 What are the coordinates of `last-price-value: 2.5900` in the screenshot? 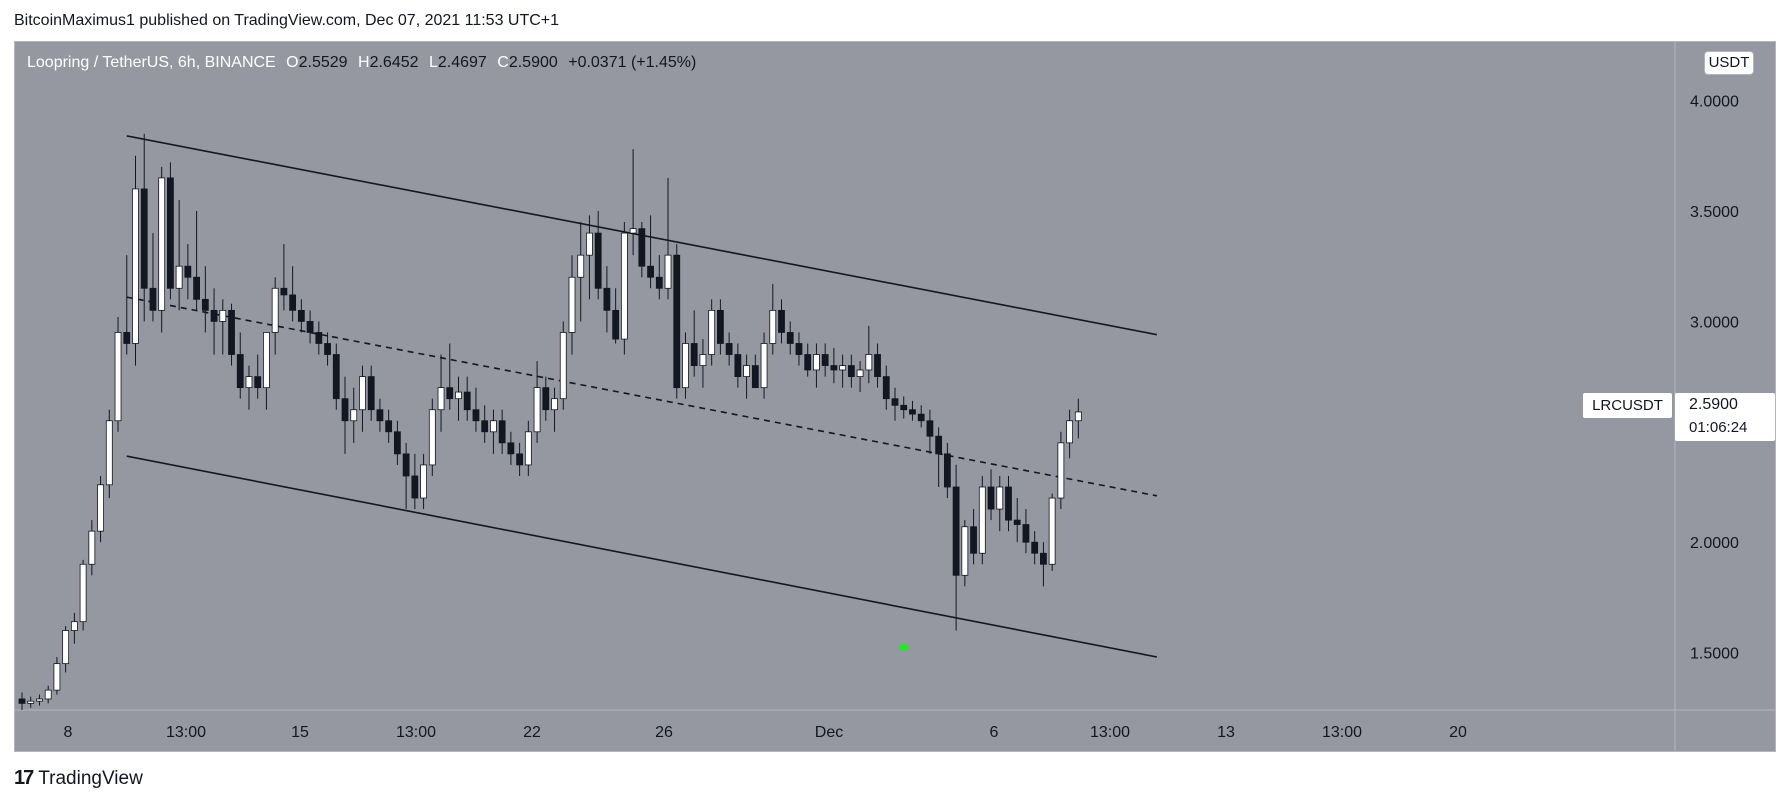 It's located at (1713, 404).